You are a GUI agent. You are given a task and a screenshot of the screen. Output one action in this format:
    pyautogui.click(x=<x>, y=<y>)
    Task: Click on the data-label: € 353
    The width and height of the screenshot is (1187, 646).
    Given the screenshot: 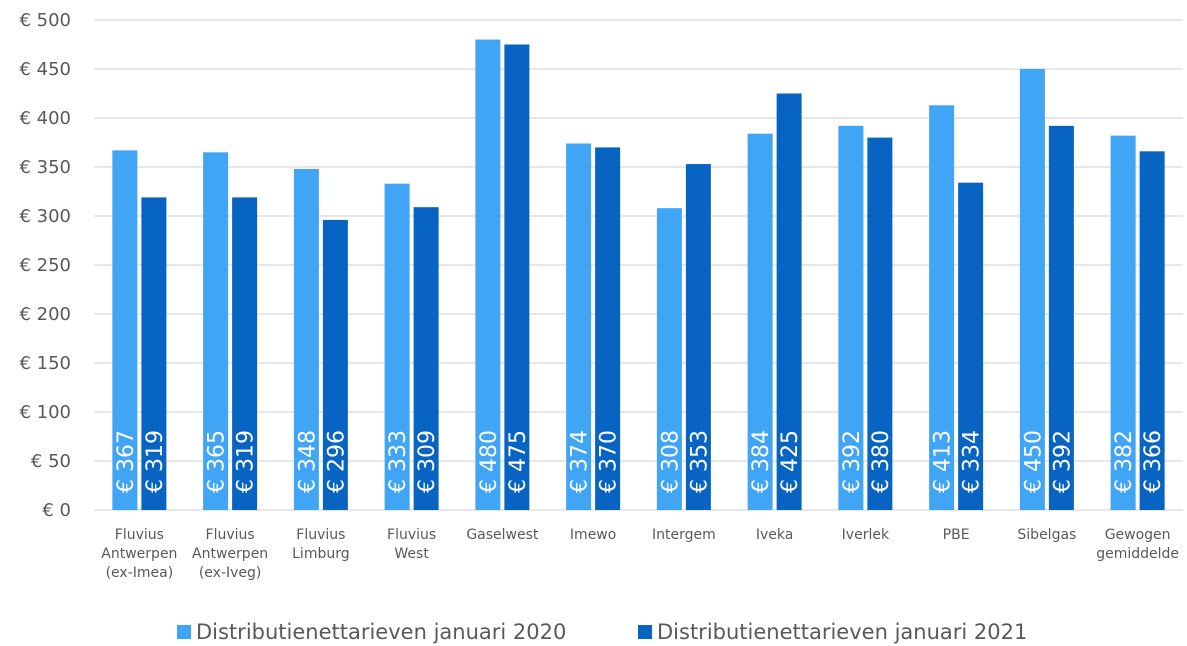 What is the action you would take?
    pyautogui.click(x=699, y=461)
    